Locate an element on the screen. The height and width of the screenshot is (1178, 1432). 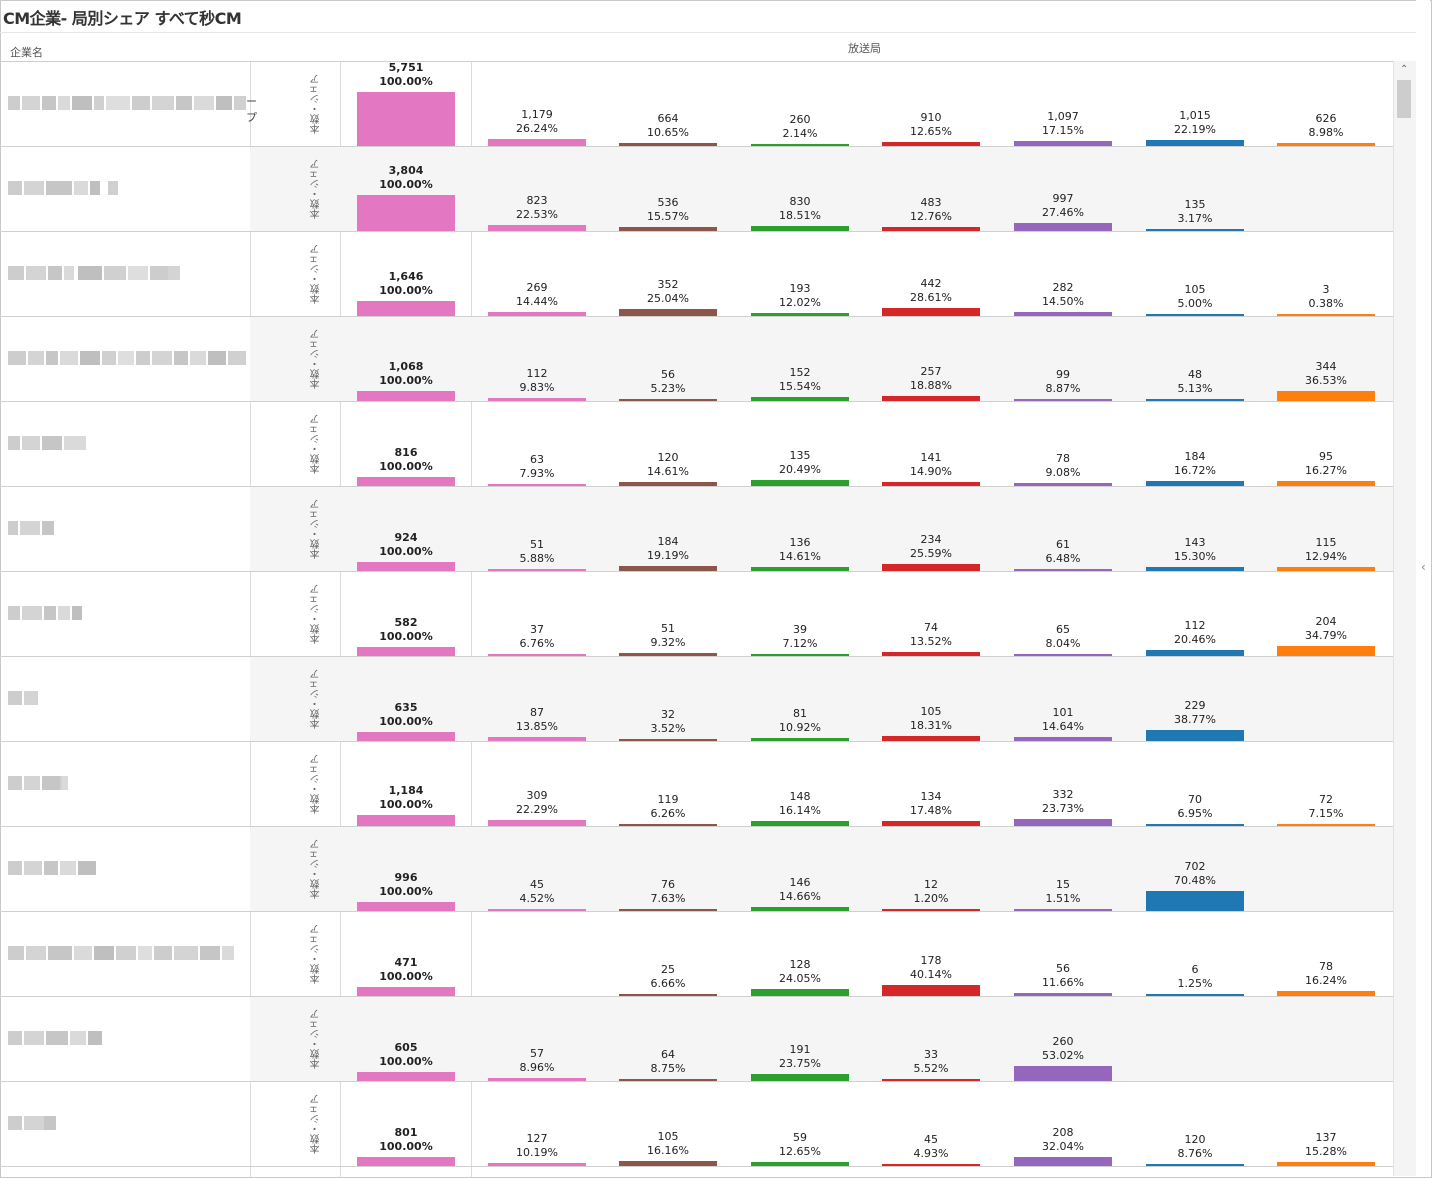
station-share-label: 0.38% is located at coordinates (1326, 303).